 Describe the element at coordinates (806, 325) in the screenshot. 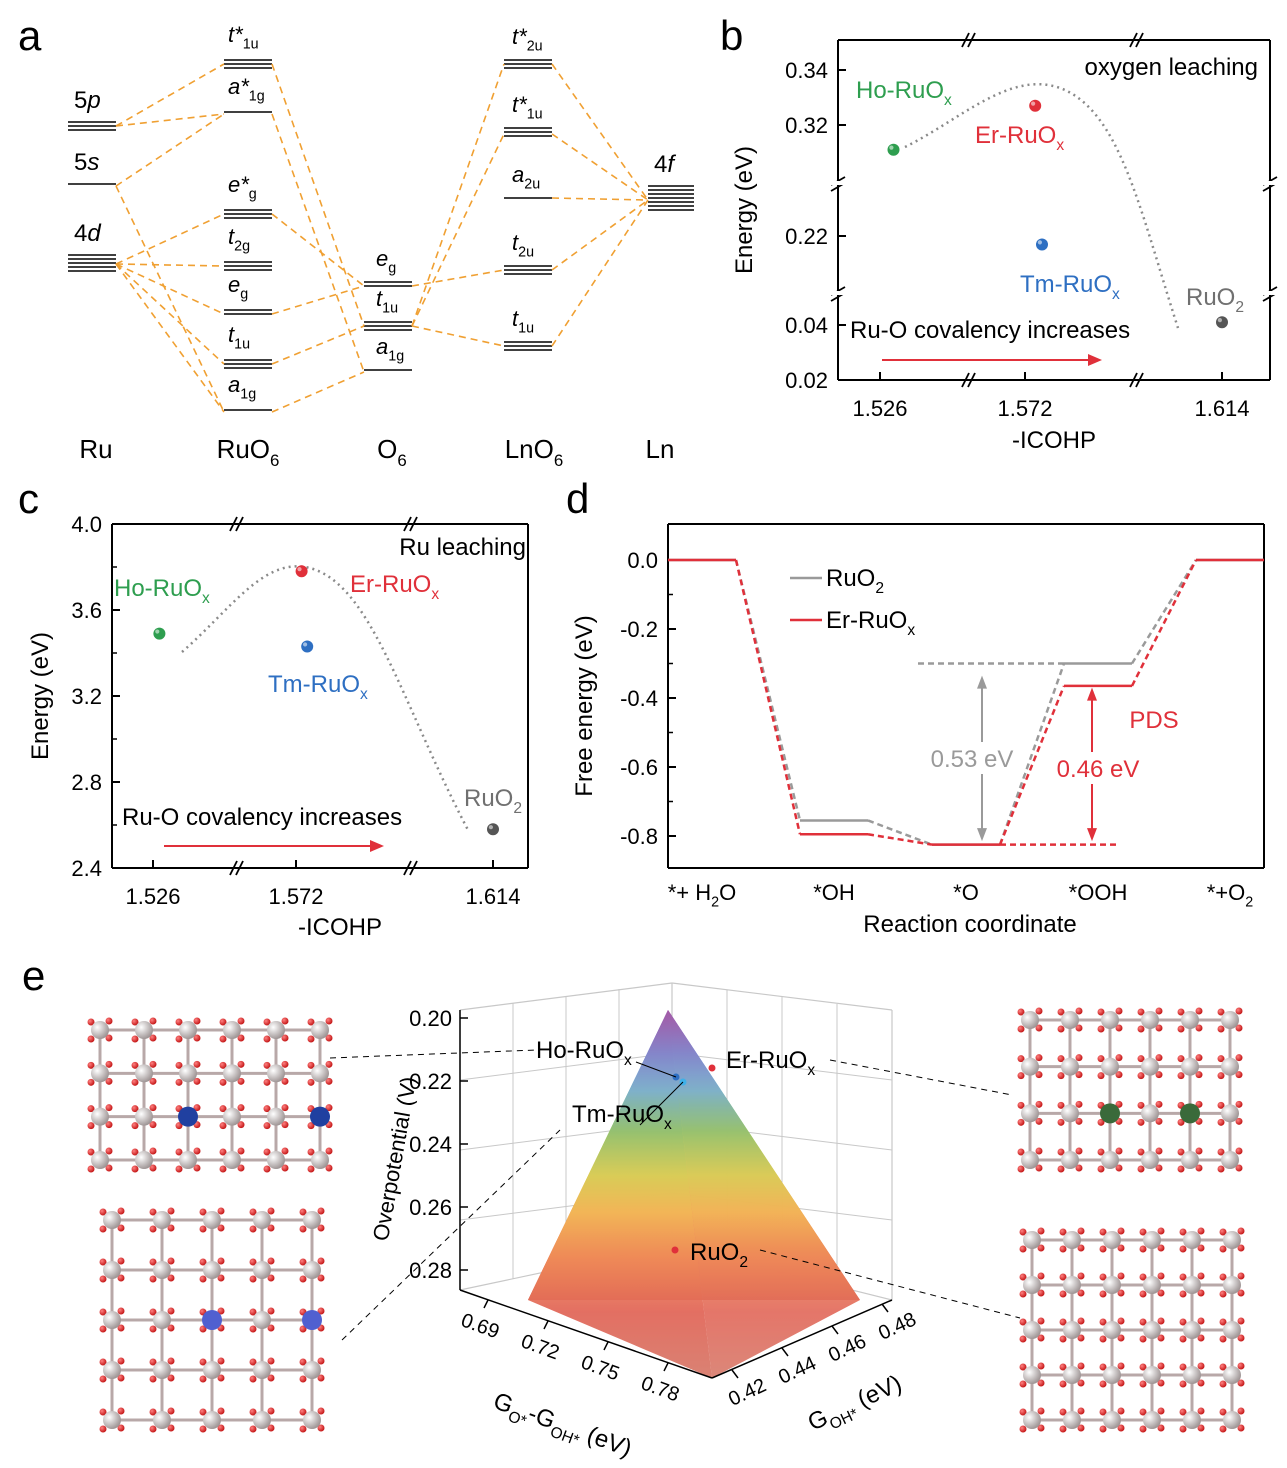

I see `y-tick-label: 0.04` at that location.